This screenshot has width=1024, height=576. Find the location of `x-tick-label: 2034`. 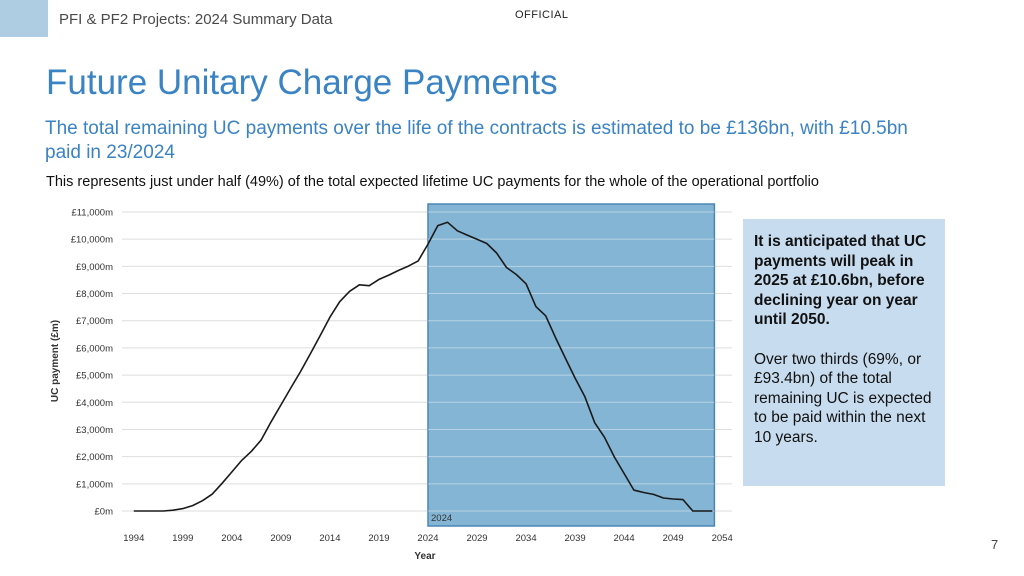

x-tick-label: 2034 is located at coordinates (525, 538).